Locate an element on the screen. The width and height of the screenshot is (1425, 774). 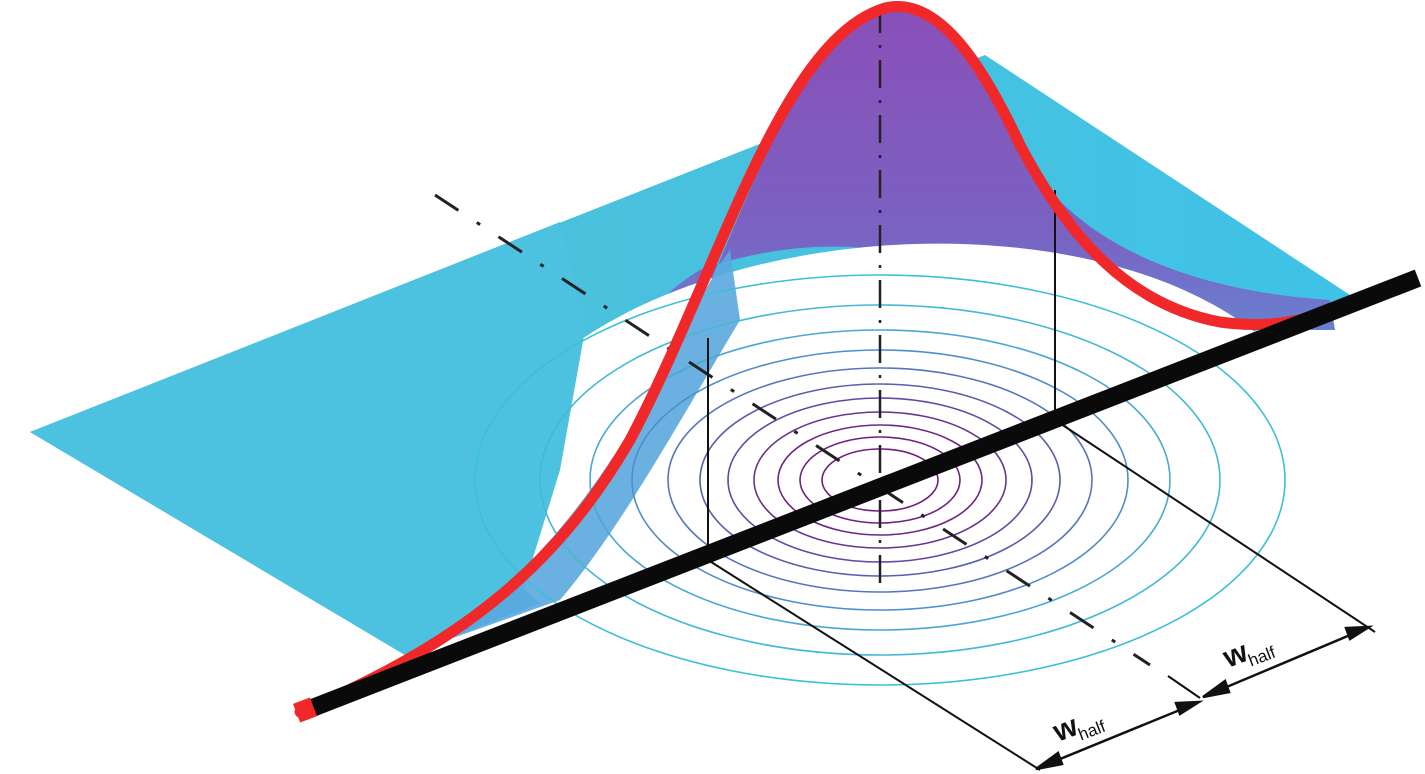
extension-line-mid is located at coordinates (1184, 687).